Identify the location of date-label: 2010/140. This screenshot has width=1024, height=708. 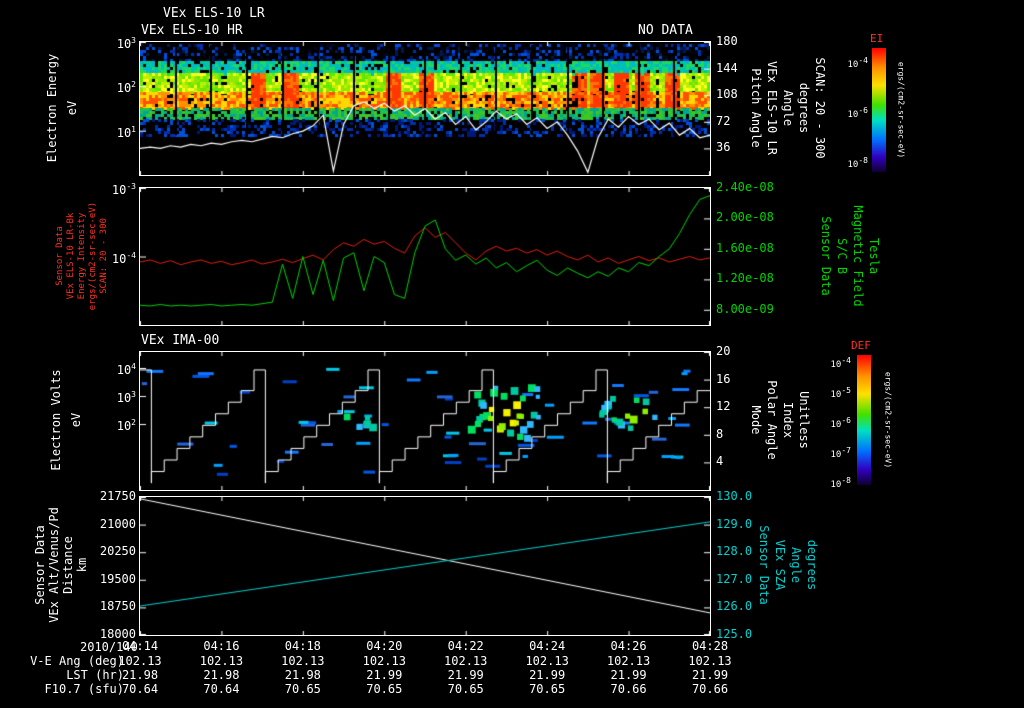
(109, 647).